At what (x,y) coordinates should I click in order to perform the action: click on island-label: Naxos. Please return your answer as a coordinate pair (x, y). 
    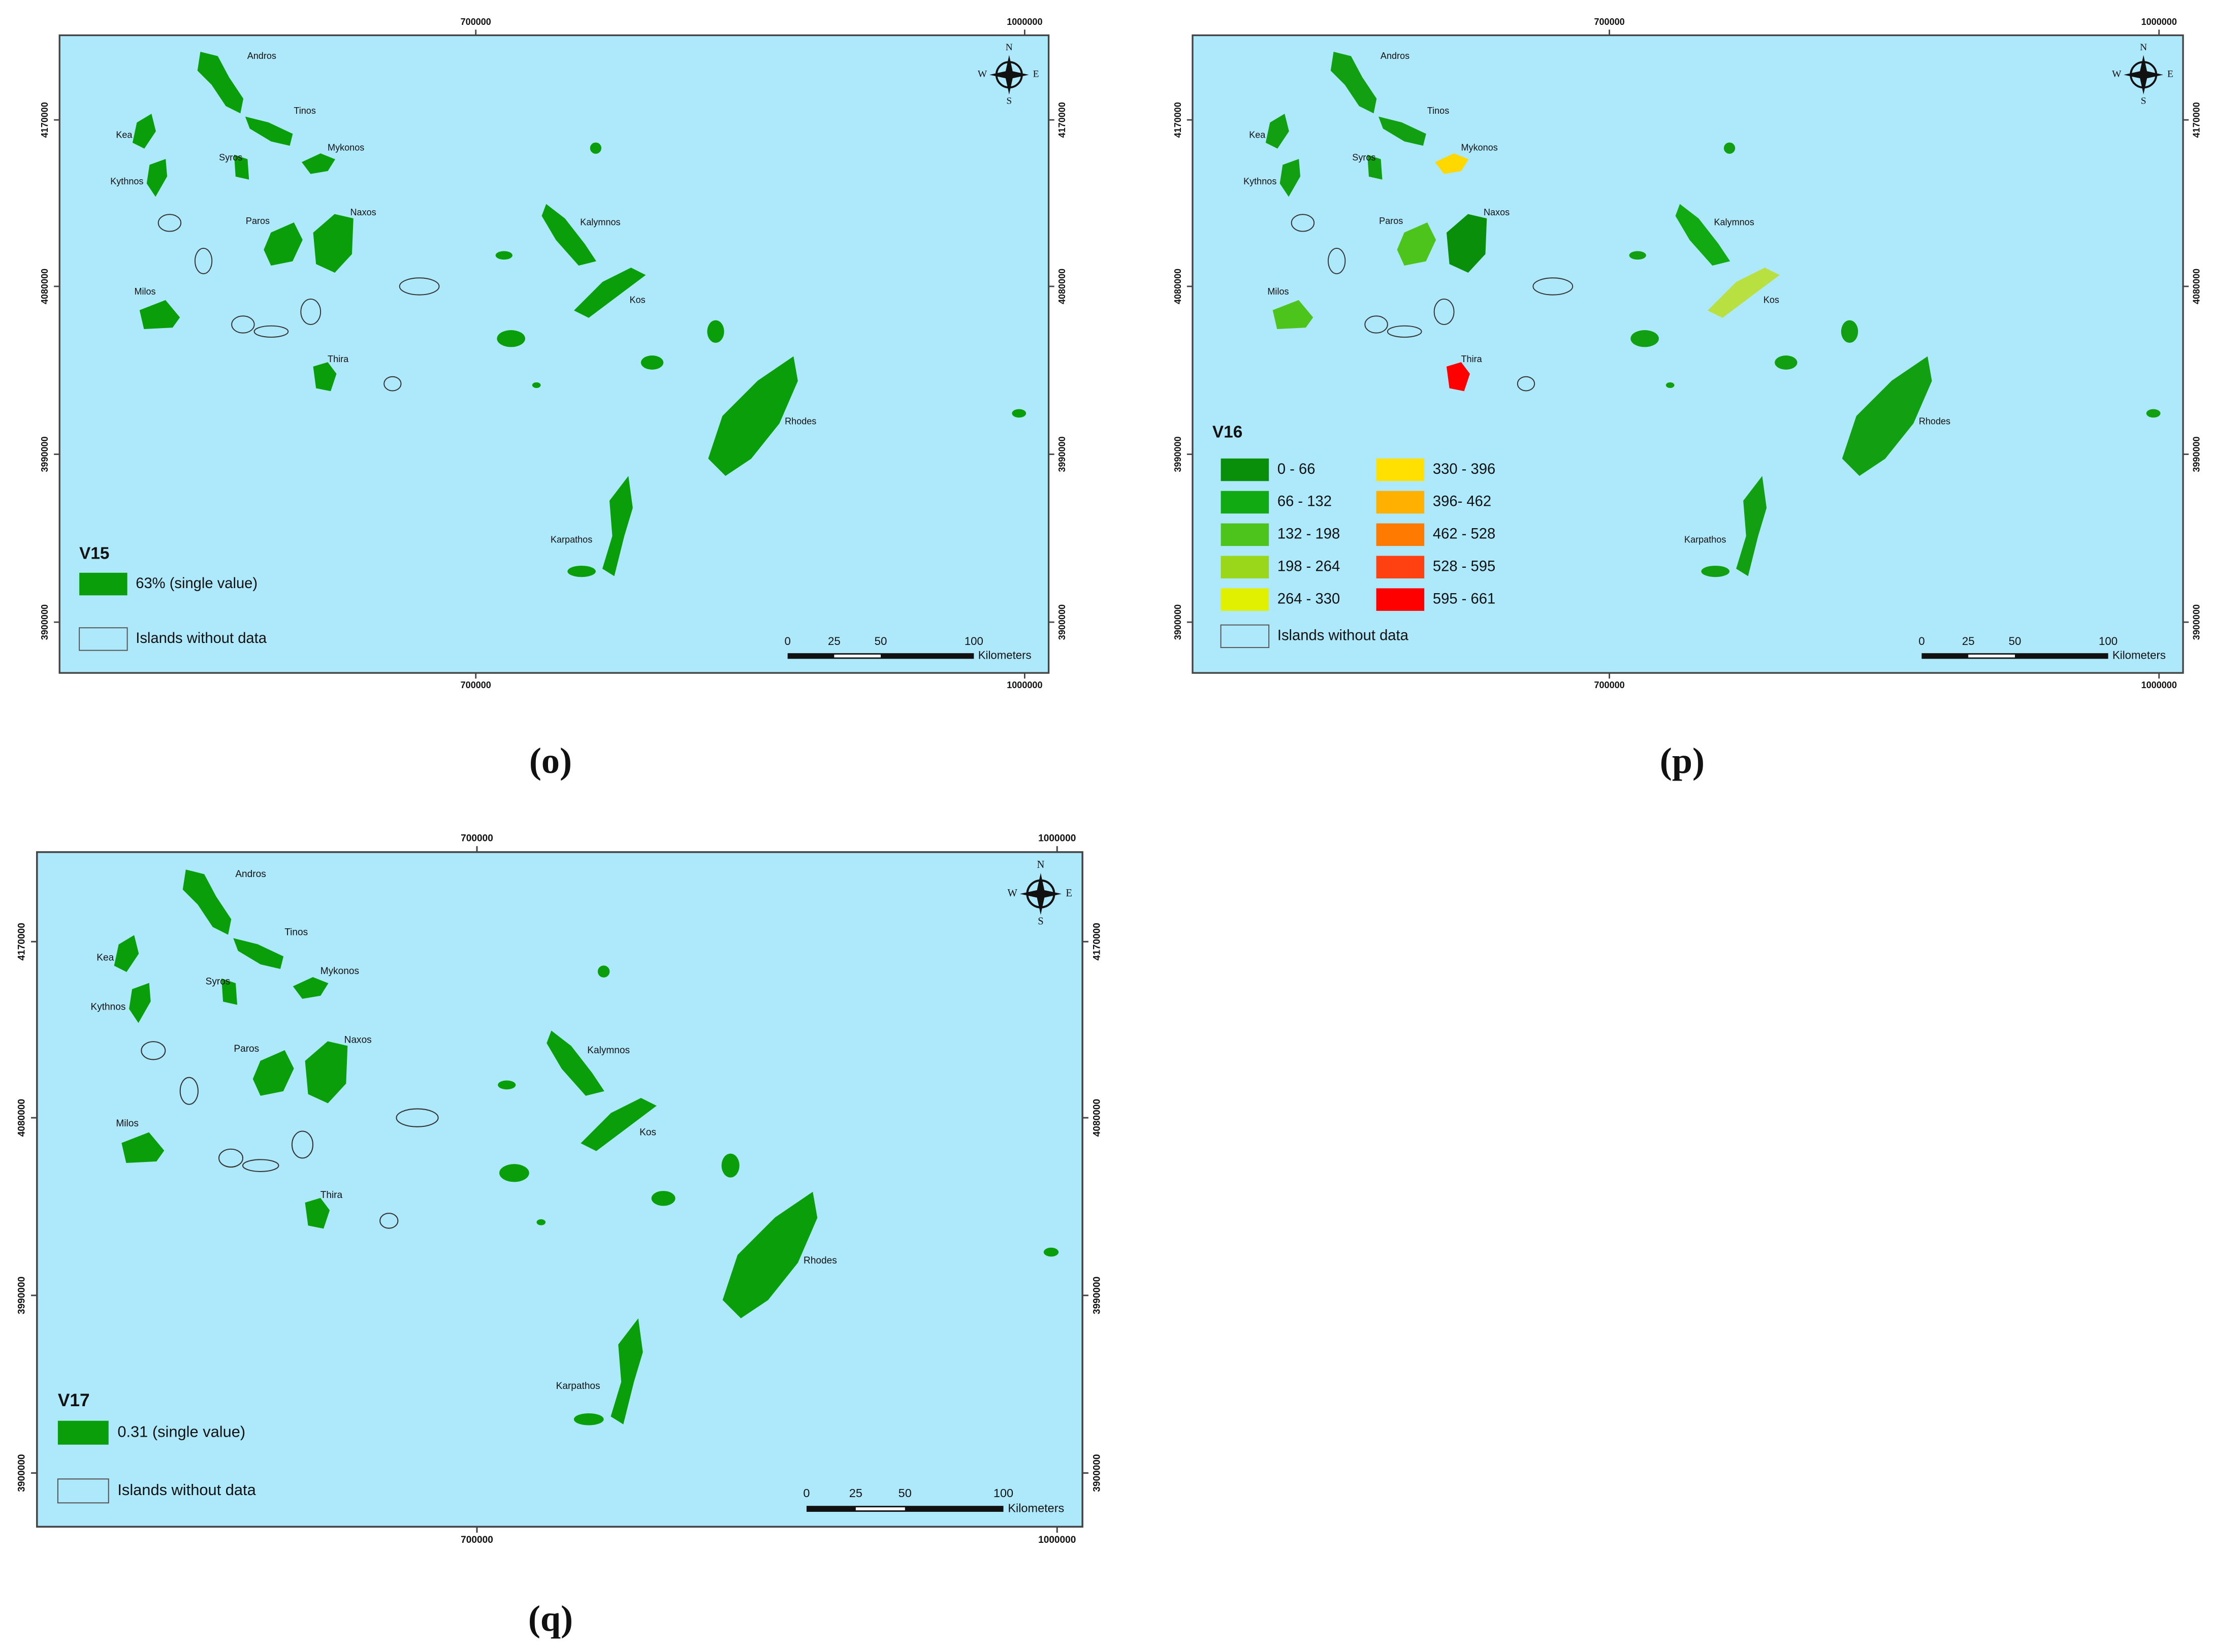
    Looking at the image, I should click on (363, 212).